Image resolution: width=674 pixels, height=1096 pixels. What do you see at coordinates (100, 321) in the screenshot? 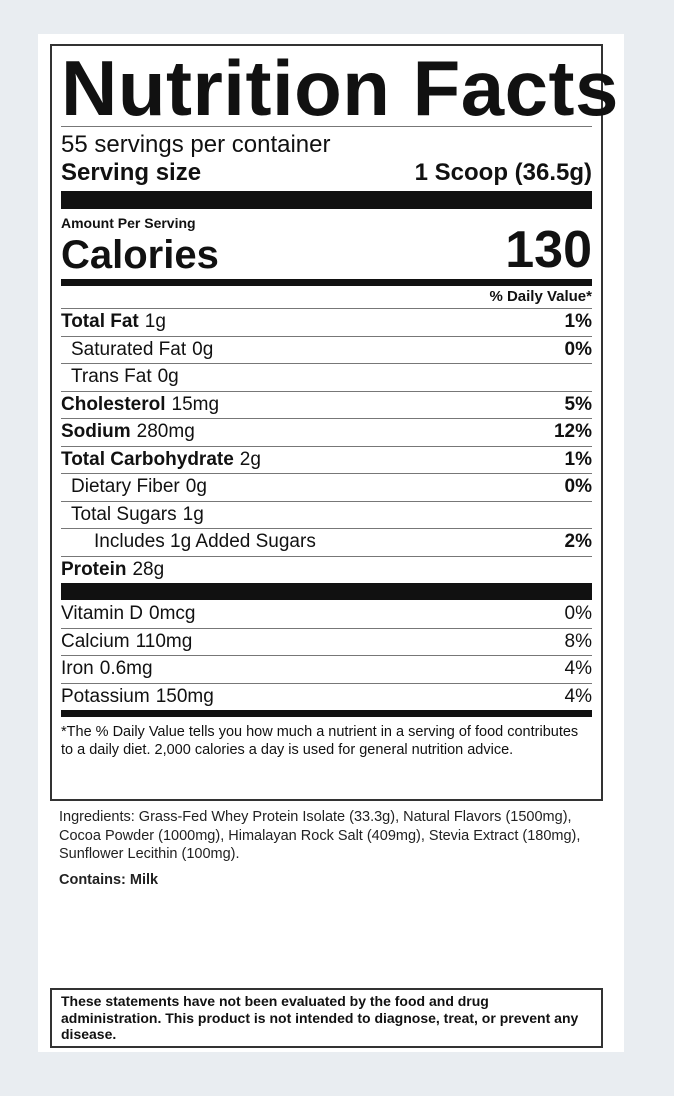
I see `nutrient-name: Total Fat` at bounding box center [100, 321].